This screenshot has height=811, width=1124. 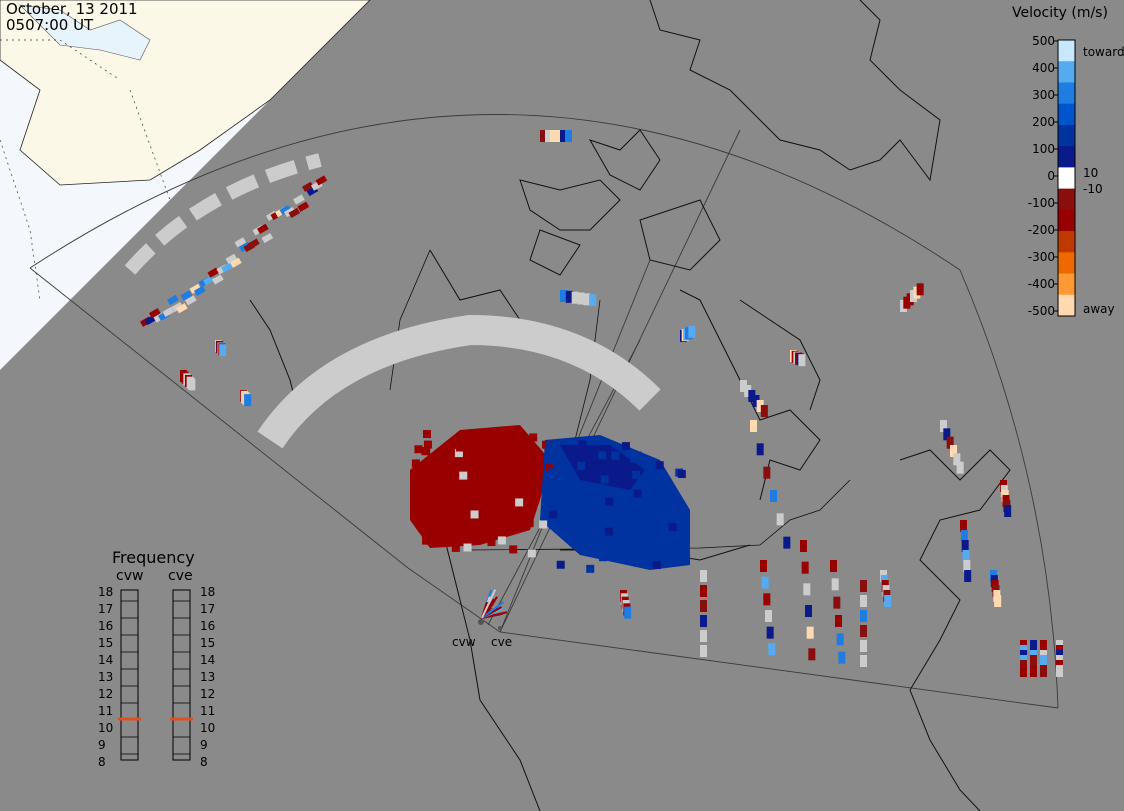 I want to click on site-label-cve: cve, so click(x=502, y=642).